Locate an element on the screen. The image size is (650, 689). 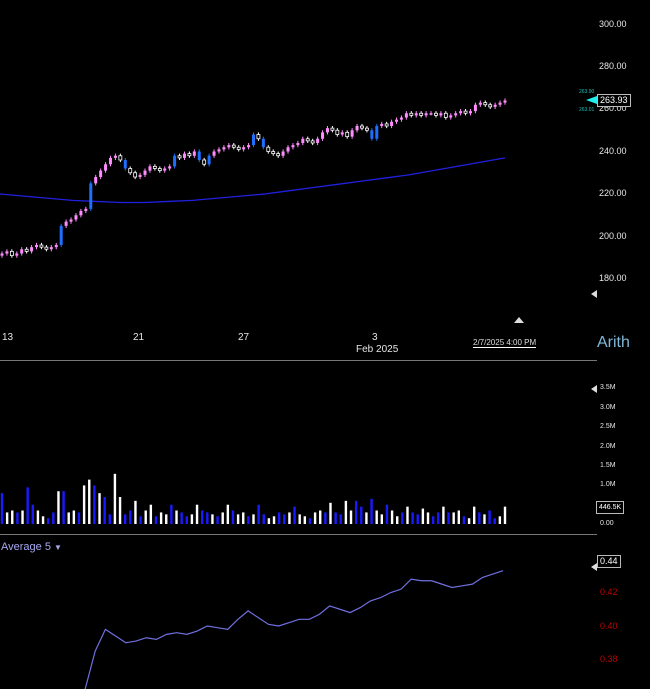
indicator-title: Average 5 is located at coordinates (26, 547).